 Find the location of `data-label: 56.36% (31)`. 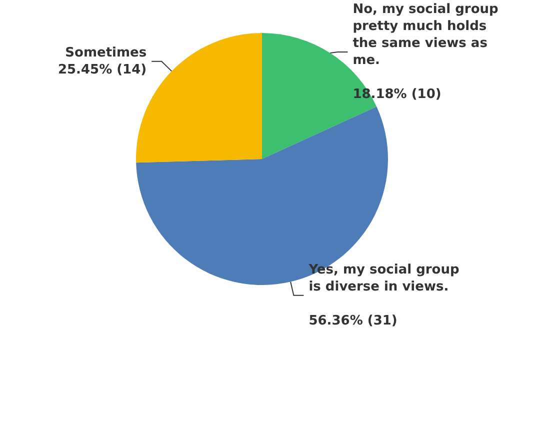

data-label: 56.36% (31) is located at coordinates (353, 320).